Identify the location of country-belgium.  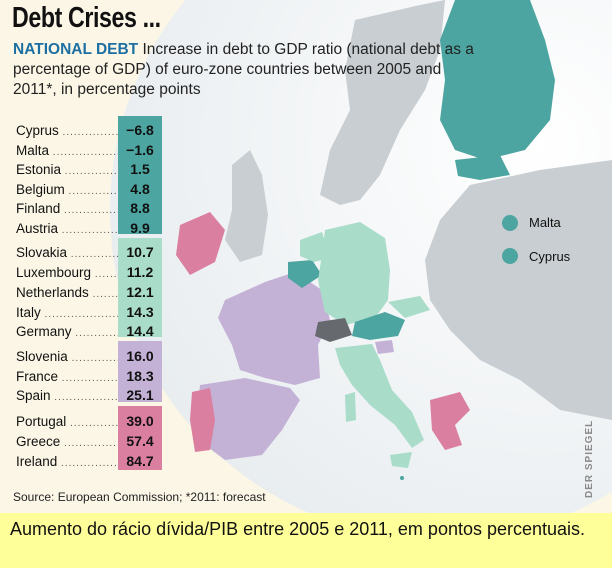
(305, 274).